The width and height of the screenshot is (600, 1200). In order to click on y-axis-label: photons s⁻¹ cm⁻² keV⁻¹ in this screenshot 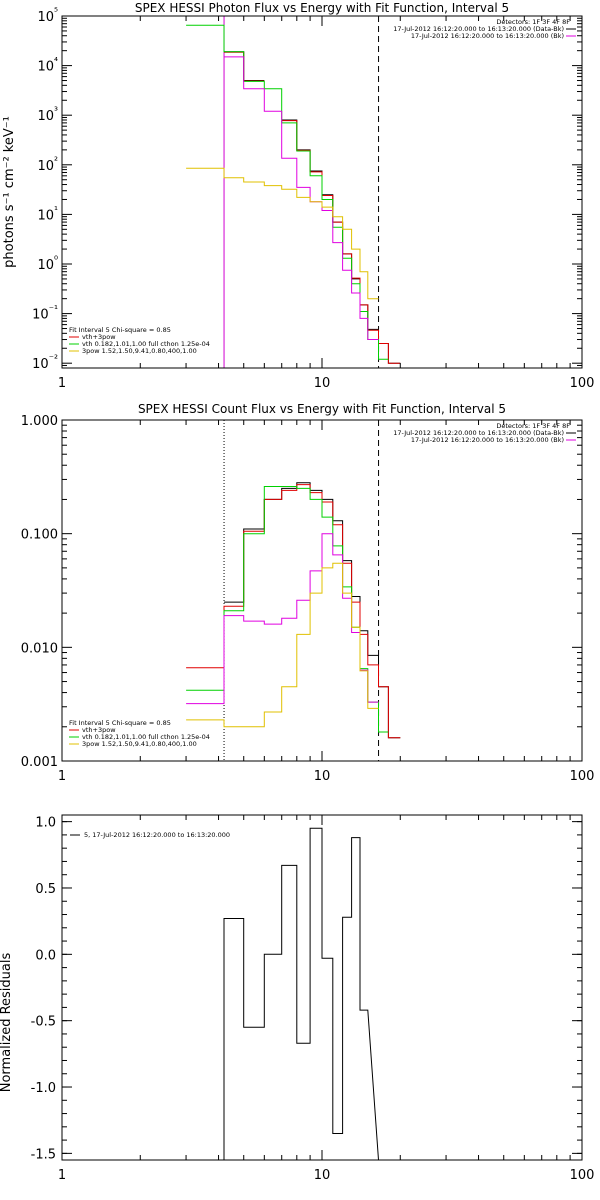, I will do `click(9, 192)`.